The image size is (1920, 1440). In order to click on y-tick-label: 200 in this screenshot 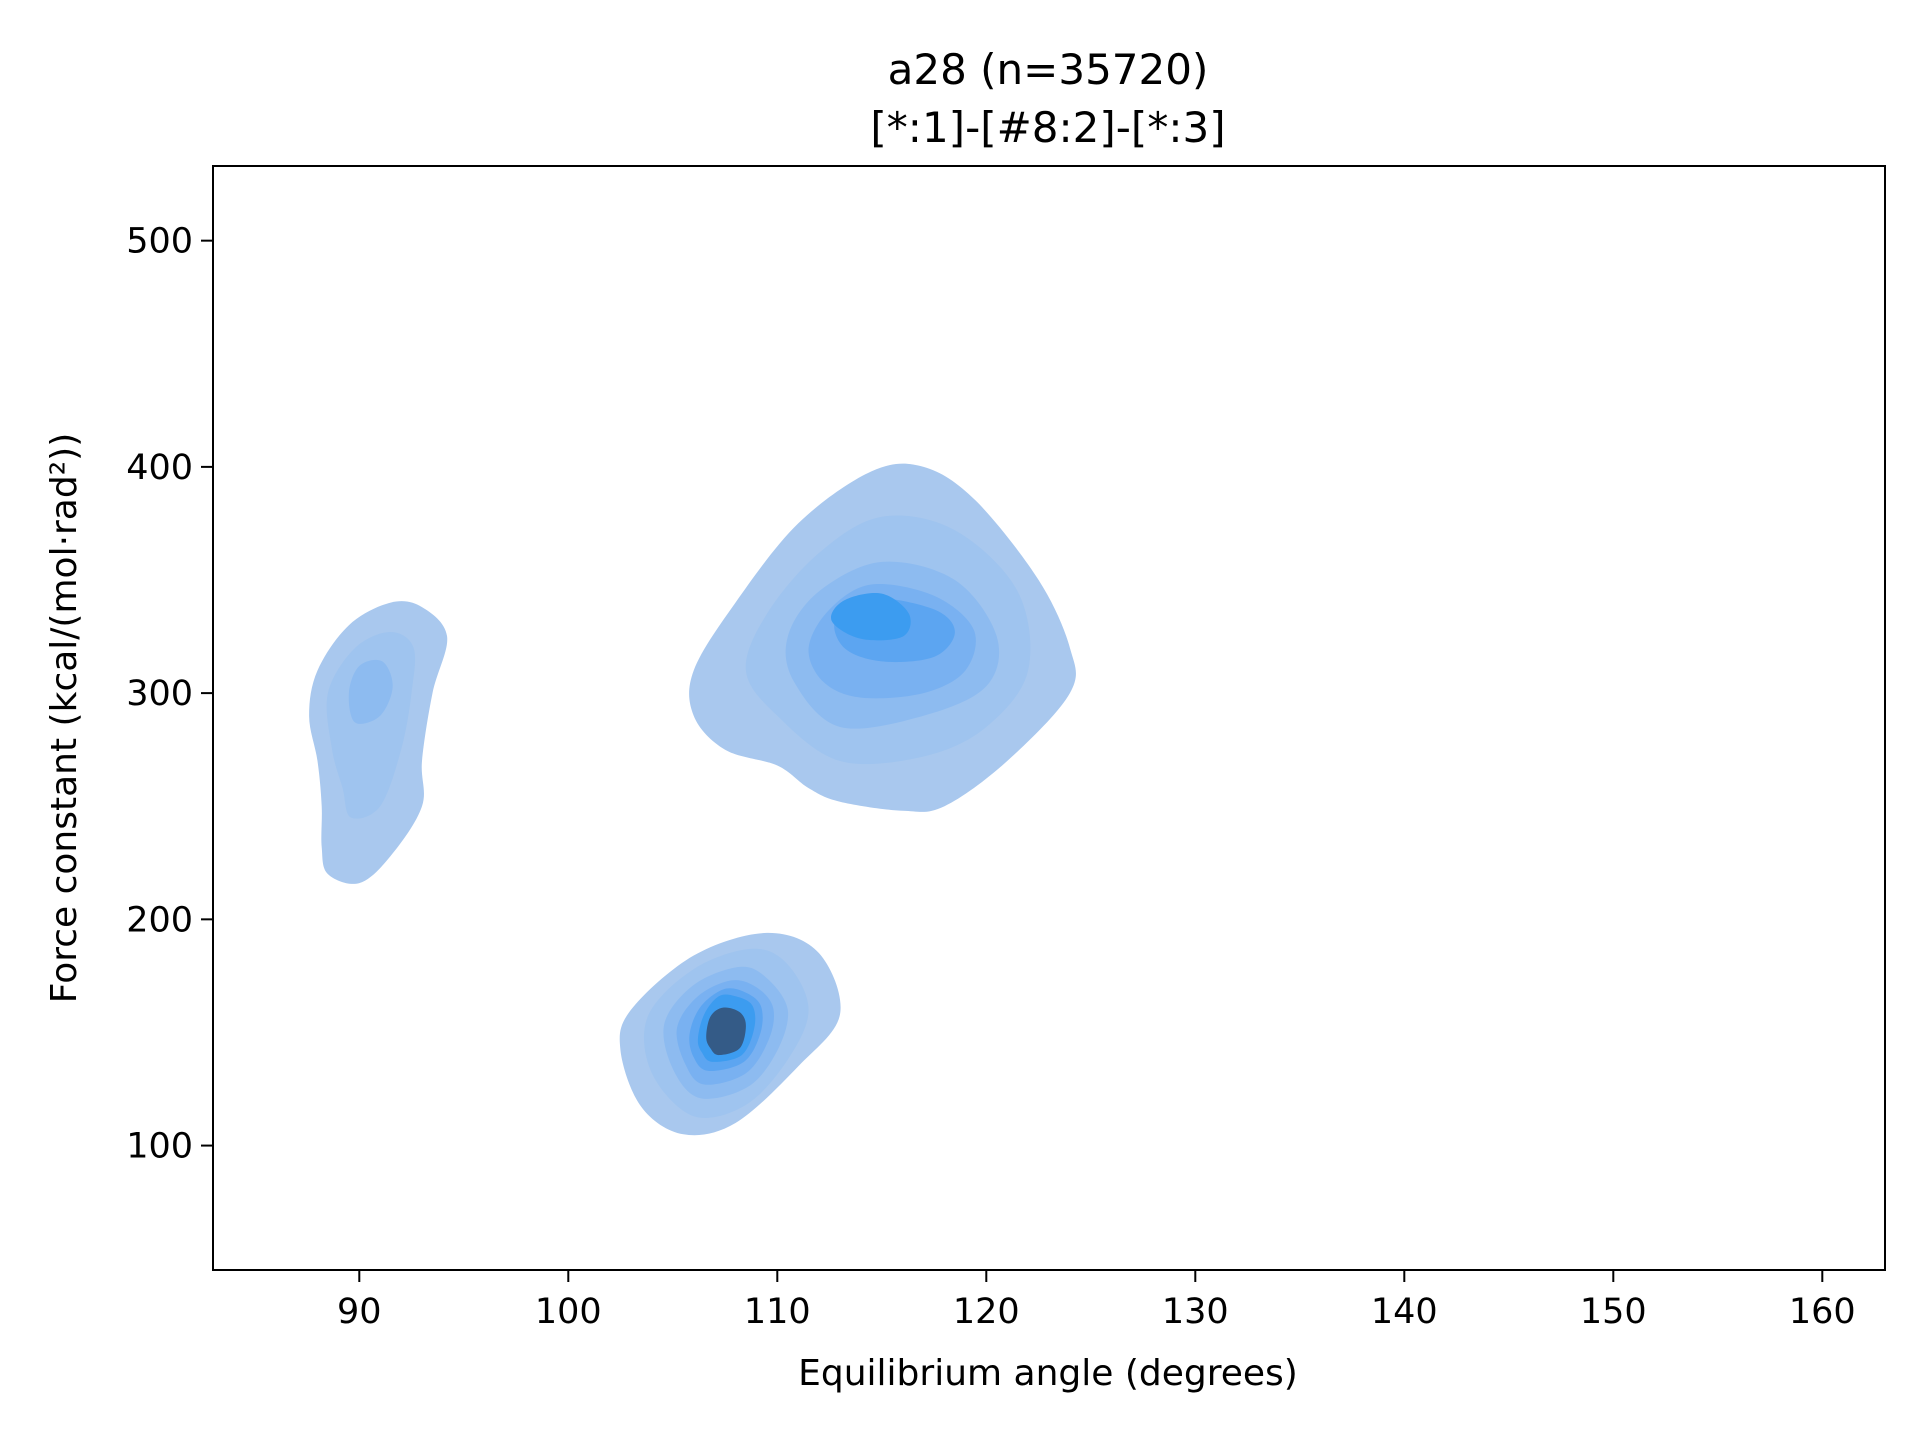, I will do `click(159, 920)`.